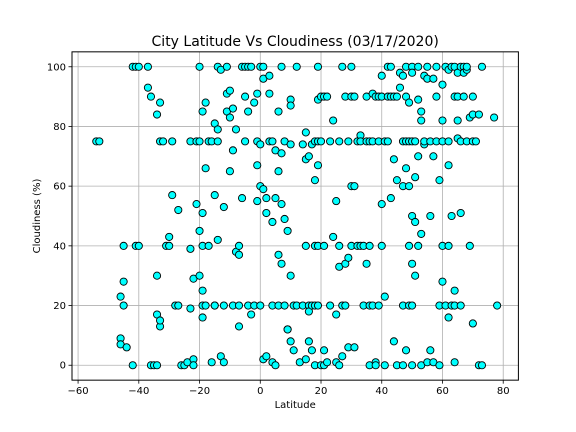  What do you see at coordinates (295, 405) in the screenshot?
I see `x-axis-label: Latitude` at bounding box center [295, 405].